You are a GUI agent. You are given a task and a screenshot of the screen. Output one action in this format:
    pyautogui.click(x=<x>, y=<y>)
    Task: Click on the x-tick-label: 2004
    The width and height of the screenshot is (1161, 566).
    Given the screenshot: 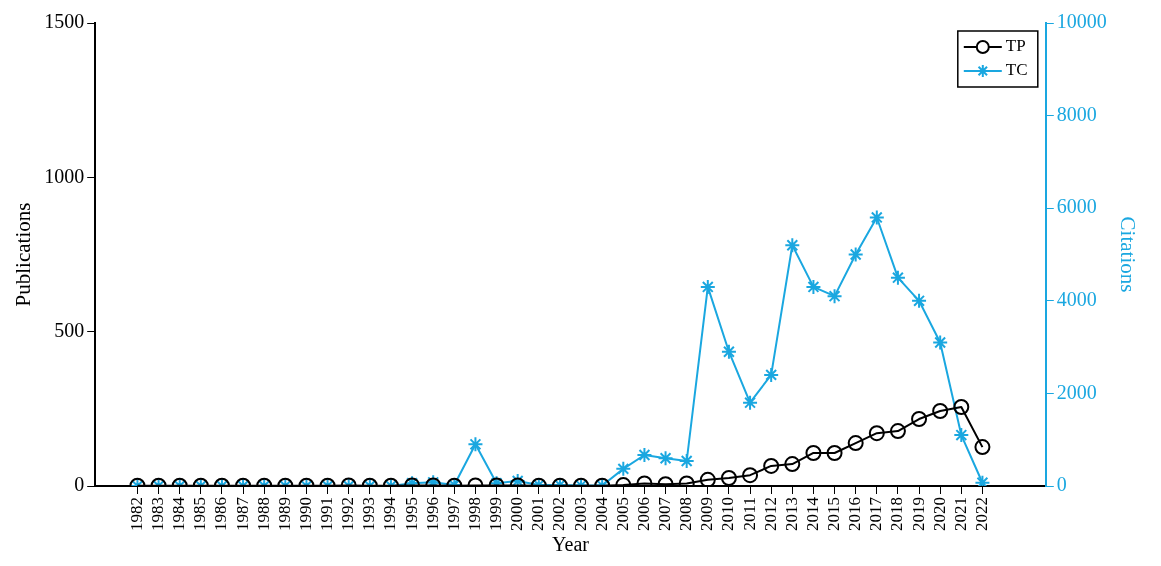 What is the action you would take?
    pyautogui.click(x=601, y=513)
    